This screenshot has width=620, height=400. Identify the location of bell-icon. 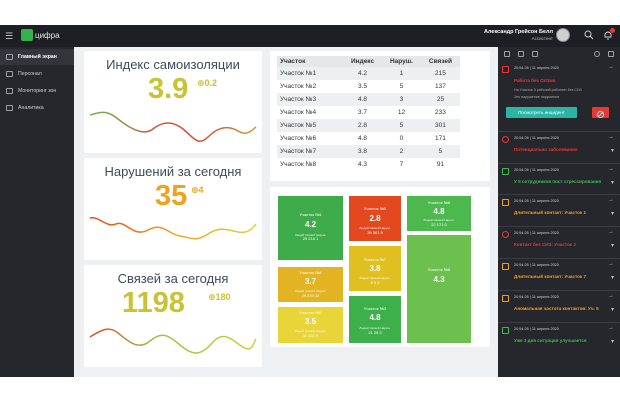
(608, 35).